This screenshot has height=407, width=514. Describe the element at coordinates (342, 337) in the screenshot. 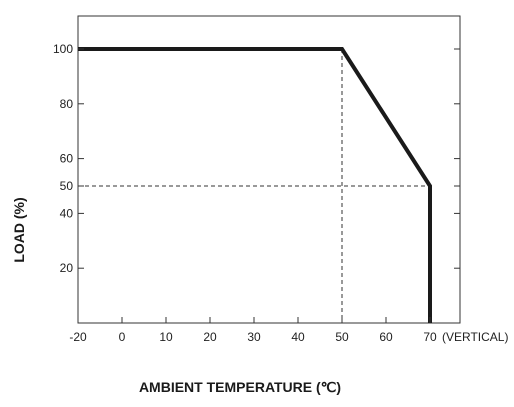

I see `x-tick-label: 50` at that location.